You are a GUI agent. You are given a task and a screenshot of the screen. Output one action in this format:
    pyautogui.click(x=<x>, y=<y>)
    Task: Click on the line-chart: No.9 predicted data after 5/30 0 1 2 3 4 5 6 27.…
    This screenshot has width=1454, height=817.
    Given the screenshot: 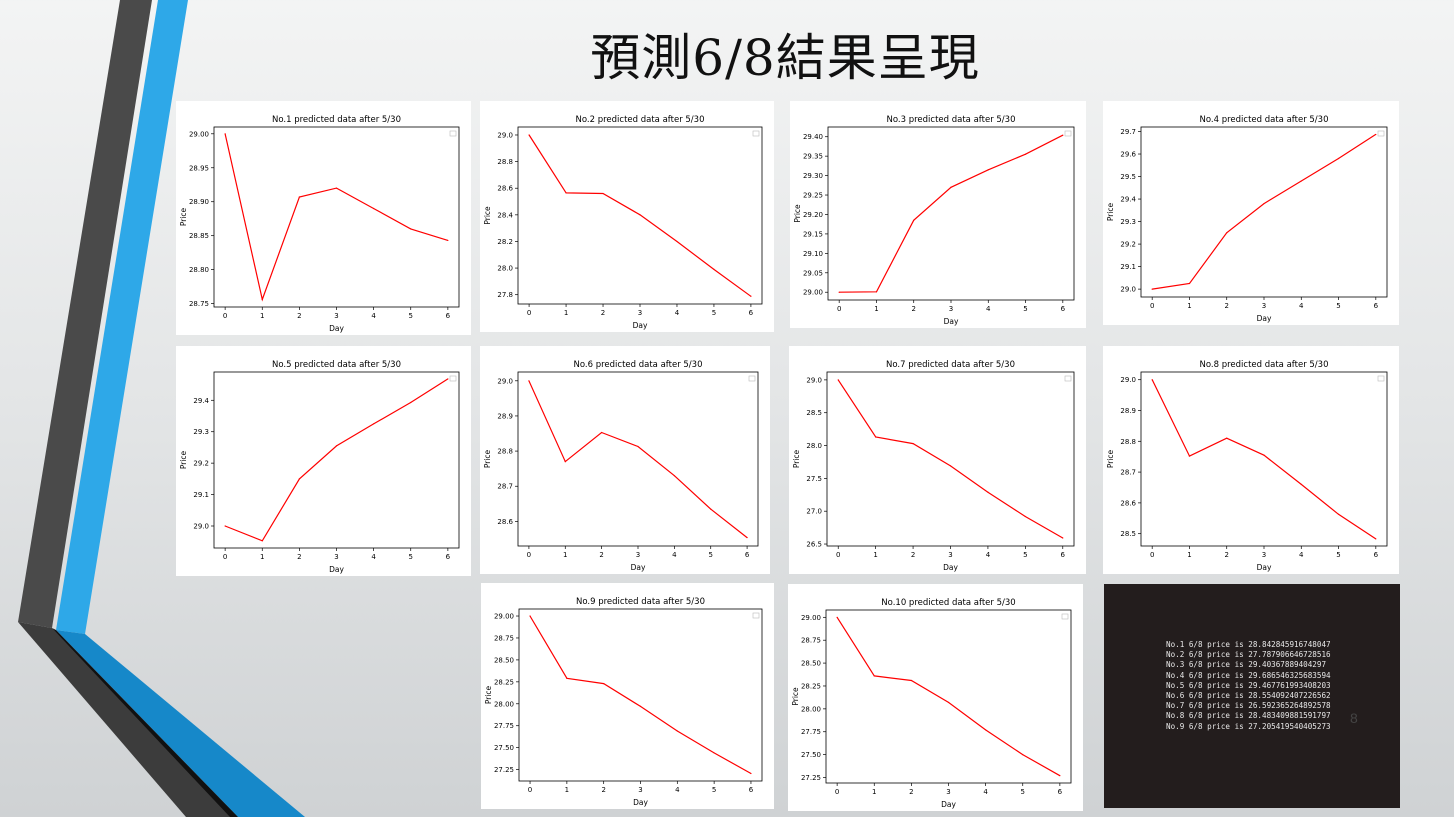 What is the action you would take?
    pyautogui.click(x=623, y=702)
    